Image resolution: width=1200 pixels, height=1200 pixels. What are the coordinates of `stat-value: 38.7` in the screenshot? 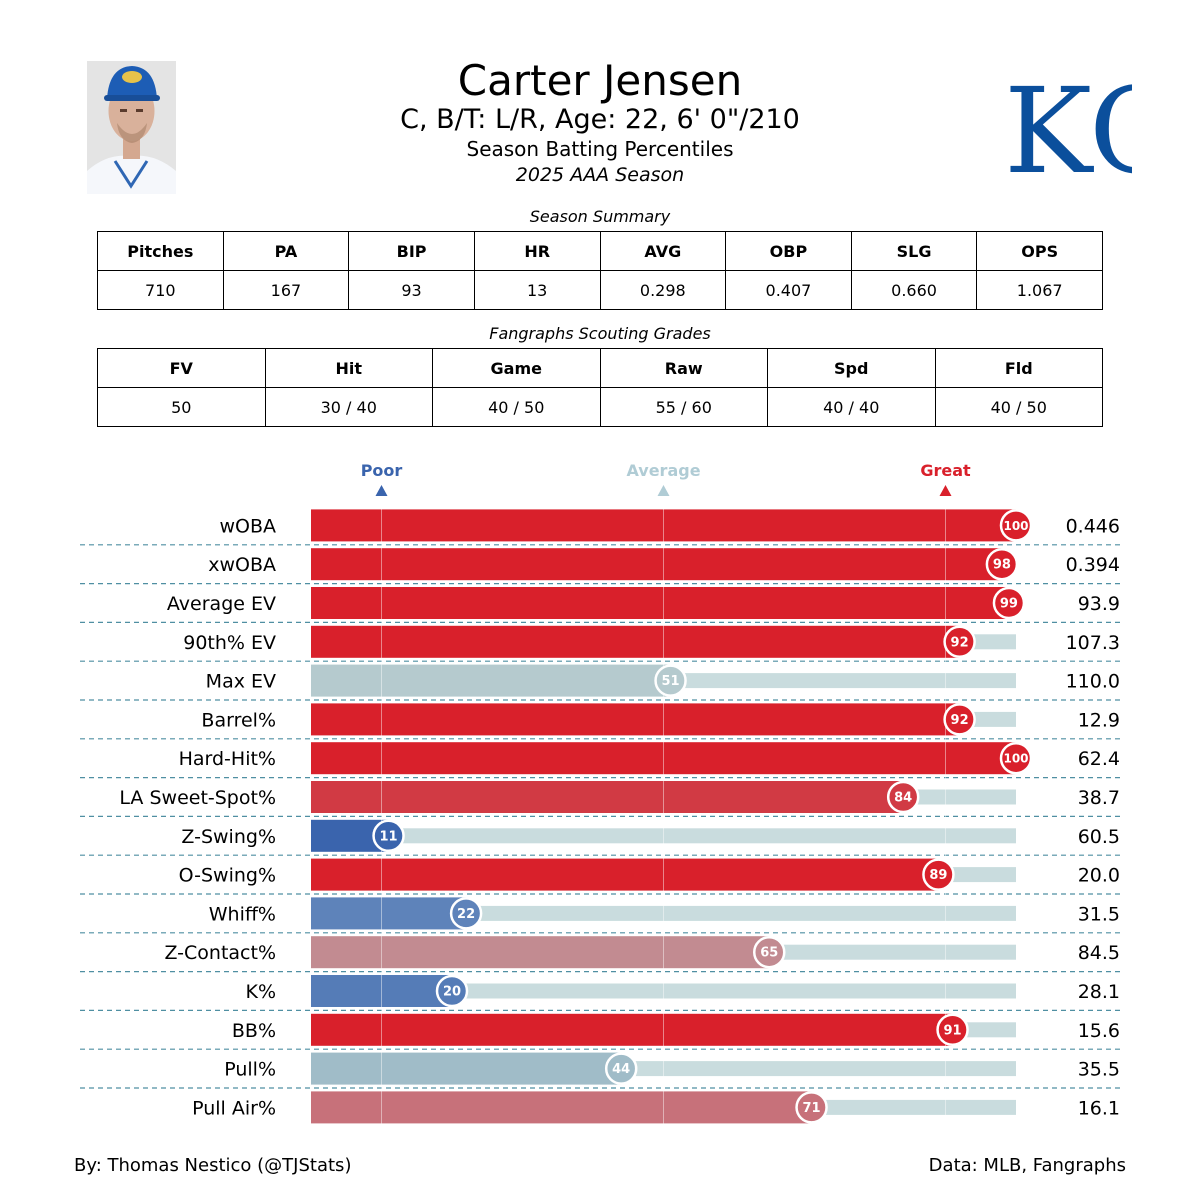 It's located at (1099, 798).